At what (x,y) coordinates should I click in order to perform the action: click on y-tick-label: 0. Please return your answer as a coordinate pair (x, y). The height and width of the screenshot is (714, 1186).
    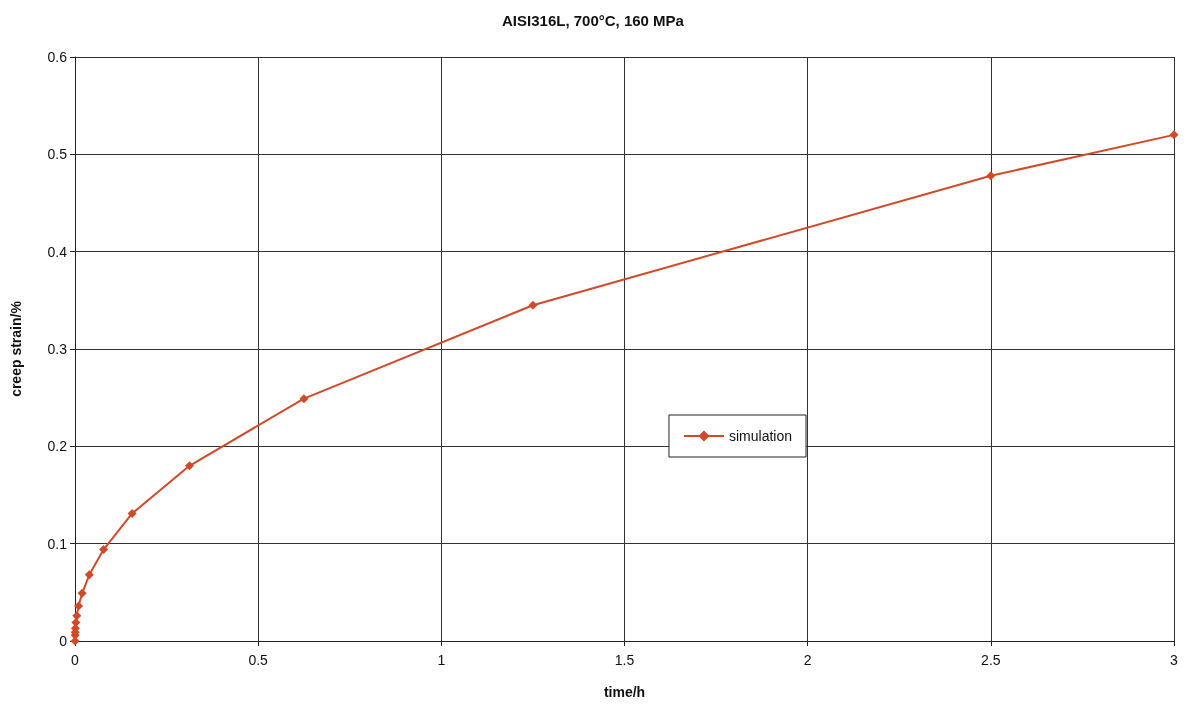
    Looking at the image, I should click on (63, 641).